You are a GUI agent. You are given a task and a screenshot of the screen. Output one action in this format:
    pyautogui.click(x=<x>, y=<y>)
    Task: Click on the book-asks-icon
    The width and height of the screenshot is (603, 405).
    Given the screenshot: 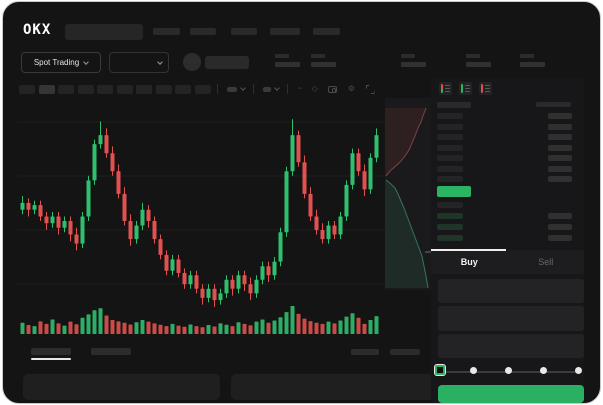 What is the action you would take?
    pyautogui.click(x=485, y=88)
    